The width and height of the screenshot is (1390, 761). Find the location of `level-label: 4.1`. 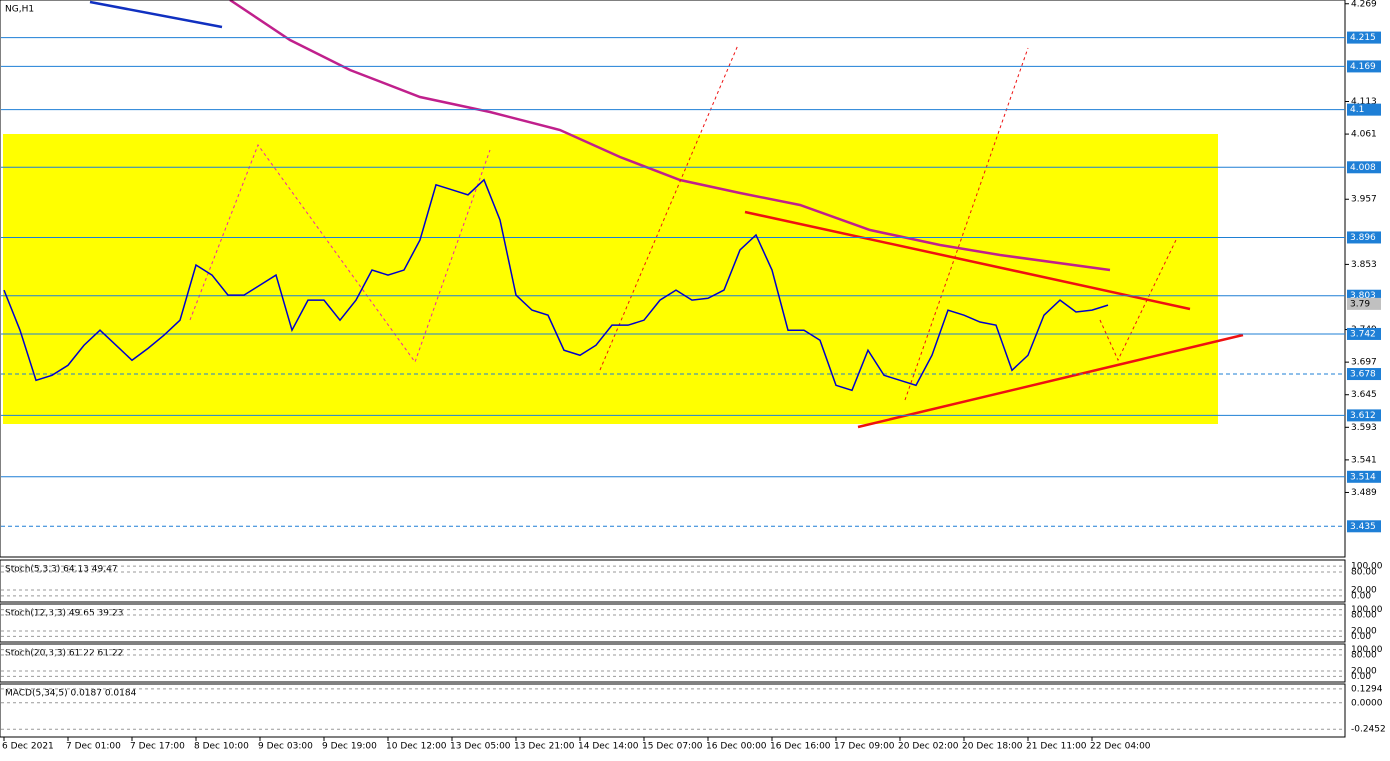

level-label: 4.1 is located at coordinates (1357, 110).